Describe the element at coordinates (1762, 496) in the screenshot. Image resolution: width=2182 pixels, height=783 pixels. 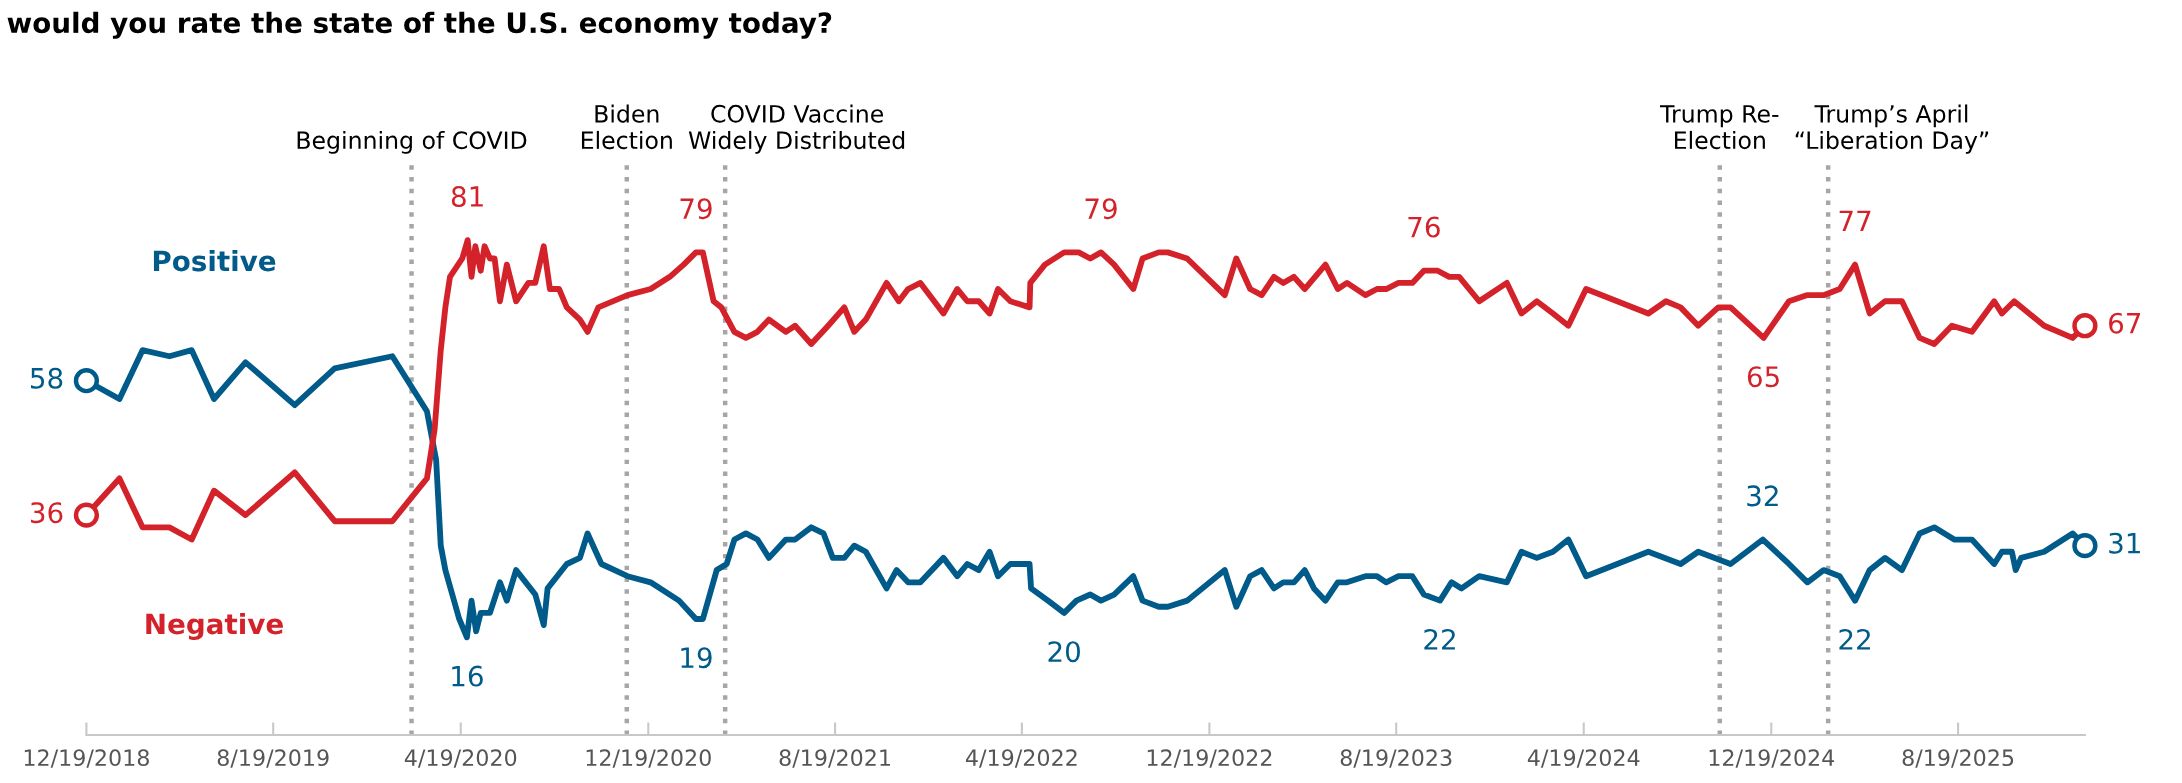
I see `data-label: 32` at that location.